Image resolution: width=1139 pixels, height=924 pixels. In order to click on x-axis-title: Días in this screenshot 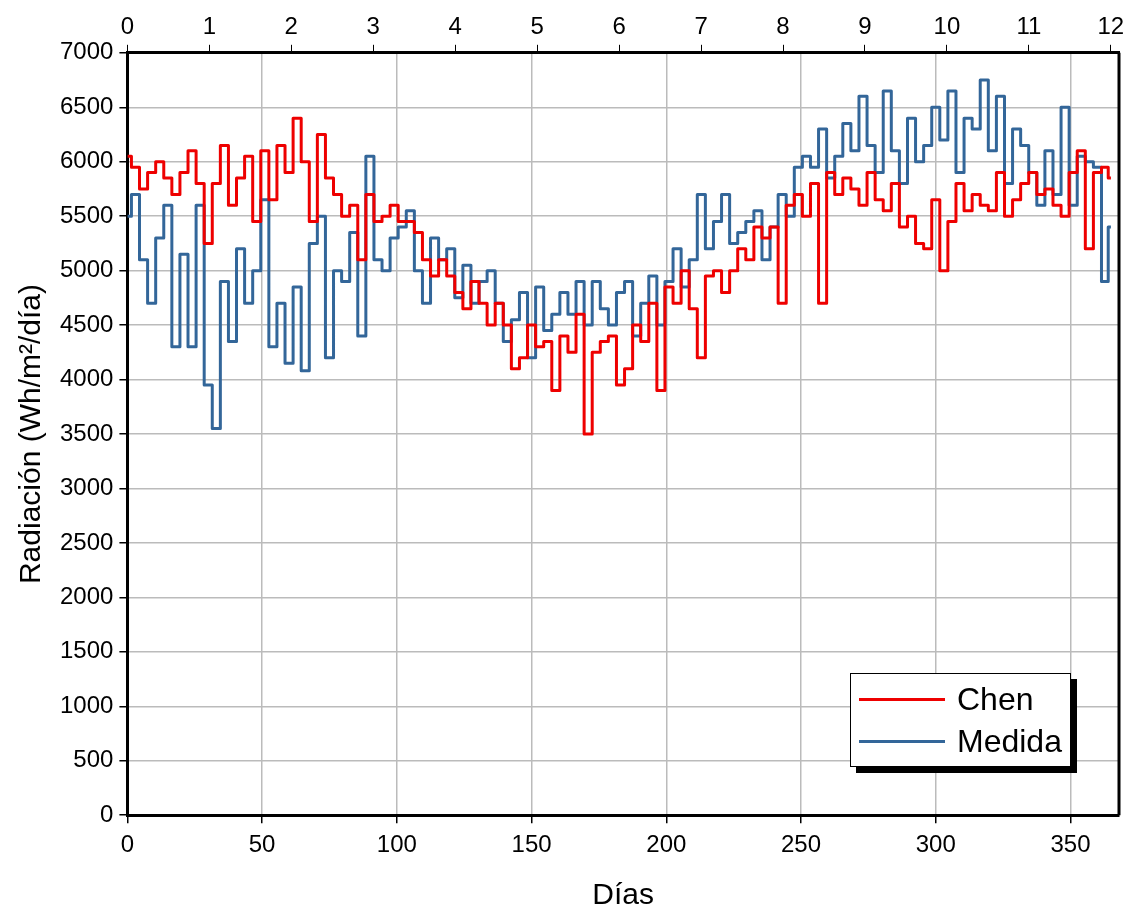, I will do `click(623, 894)`.